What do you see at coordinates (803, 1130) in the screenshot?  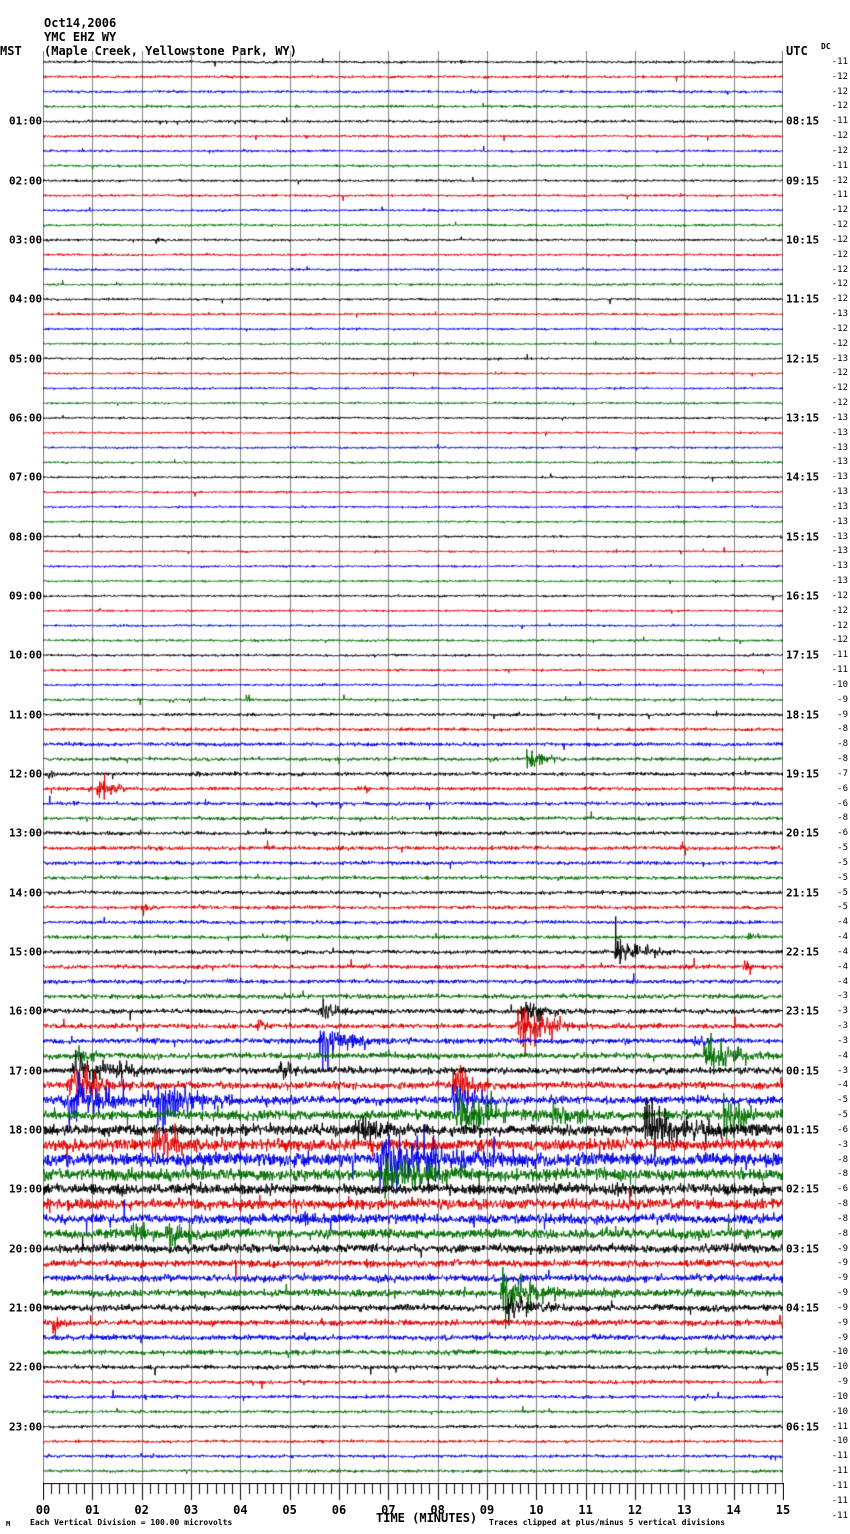 I see `utc-time-label: 01:15` at bounding box center [803, 1130].